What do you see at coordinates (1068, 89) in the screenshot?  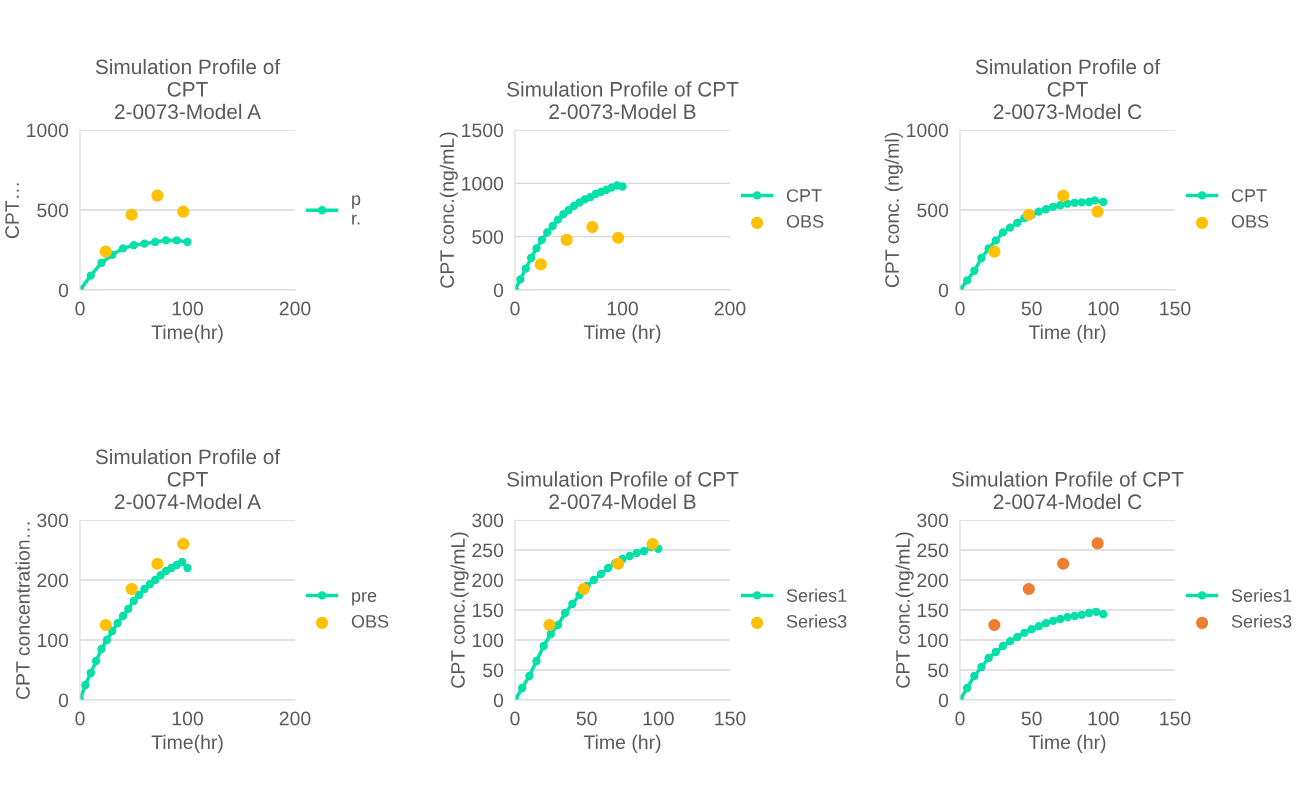 I see `chart-title: Simulation Profile of CPT 2-0073-Model C` at bounding box center [1068, 89].